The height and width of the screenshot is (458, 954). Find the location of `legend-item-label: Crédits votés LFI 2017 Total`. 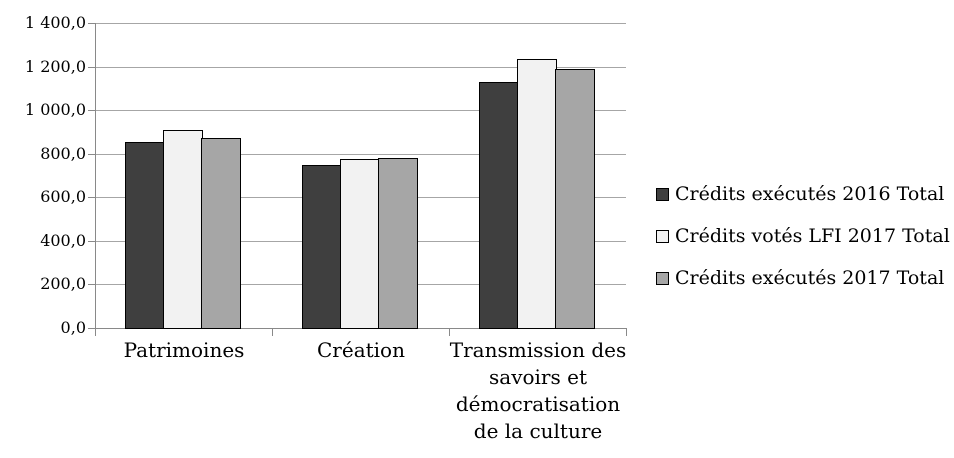

legend-item-label: Crédits votés LFI 2017 Total is located at coordinates (812, 236).